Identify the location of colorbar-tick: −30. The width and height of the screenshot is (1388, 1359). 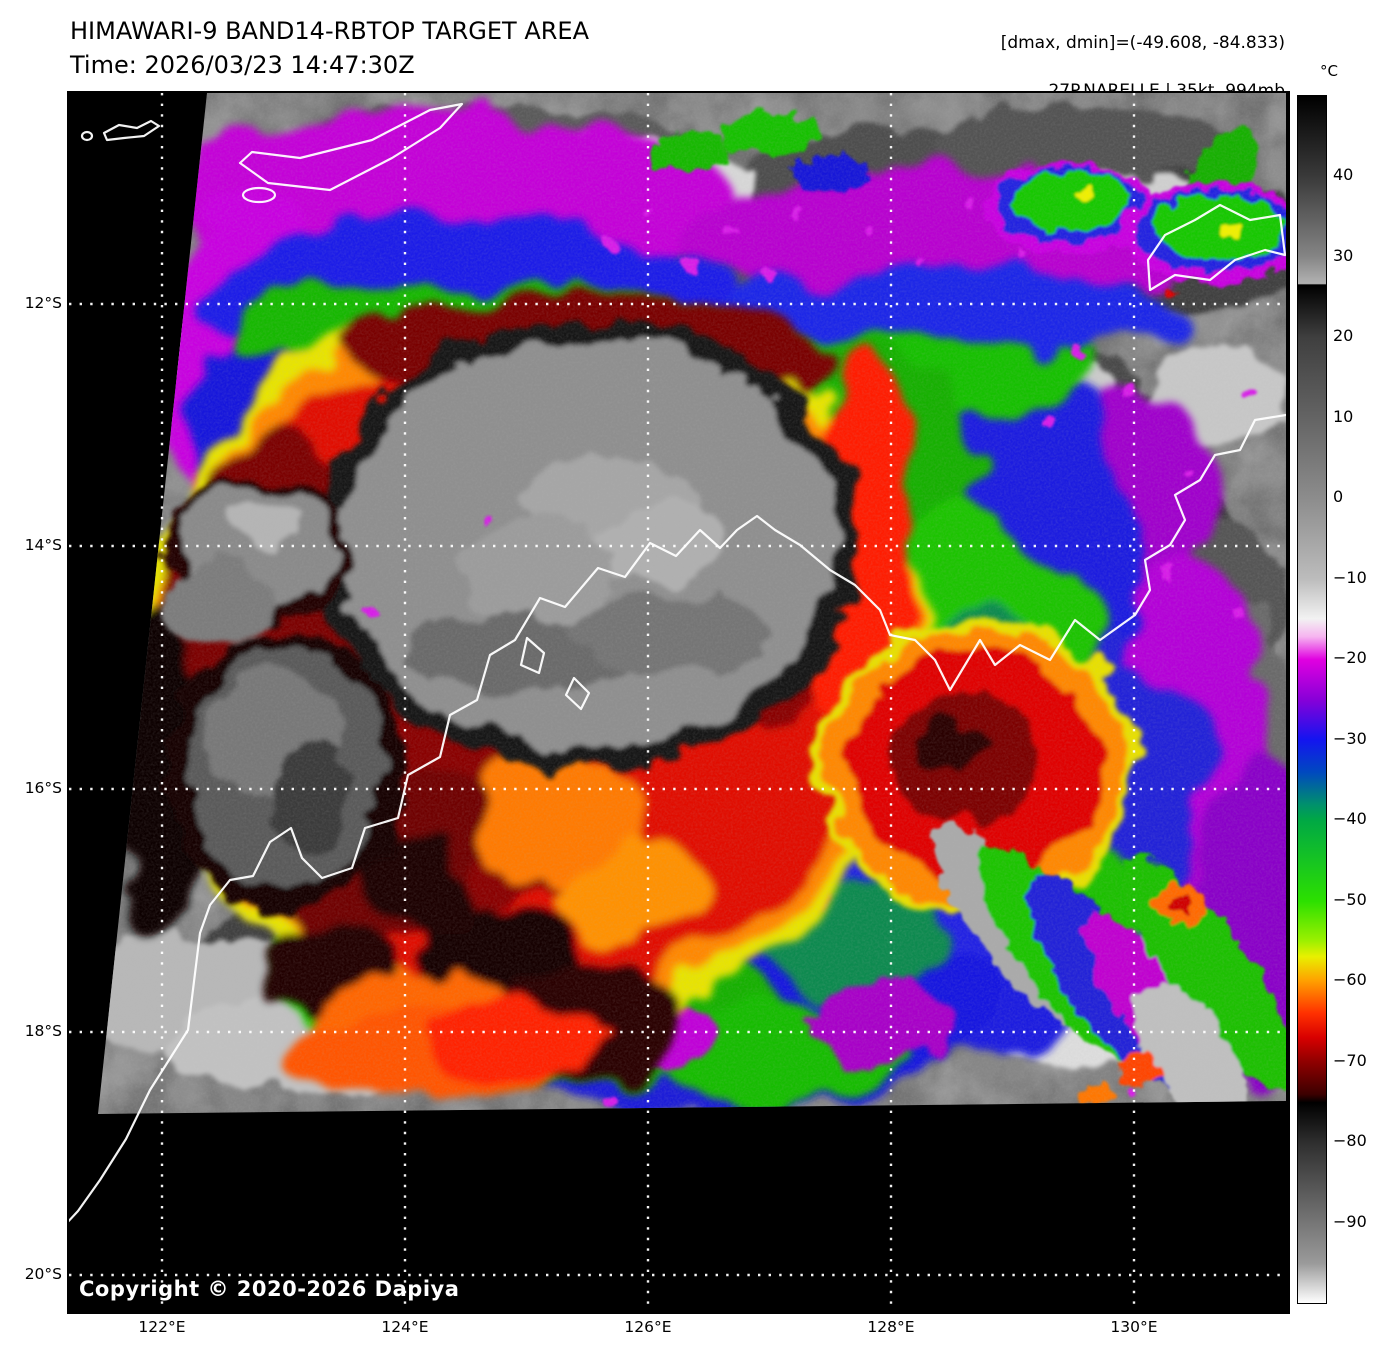
(1350, 738).